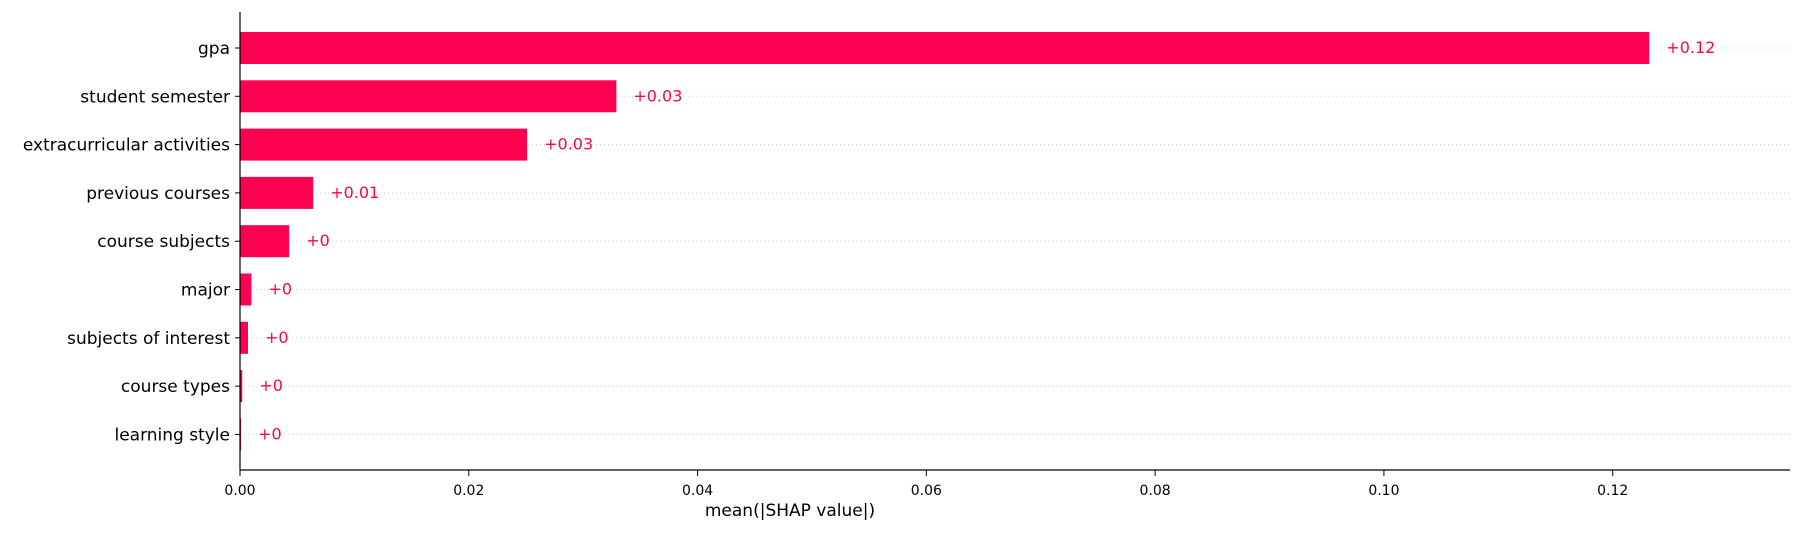 The image size is (1799, 534). Describe the element at coordinates (205, 291) in the screenshot. I see `feature-label: major` at that location.